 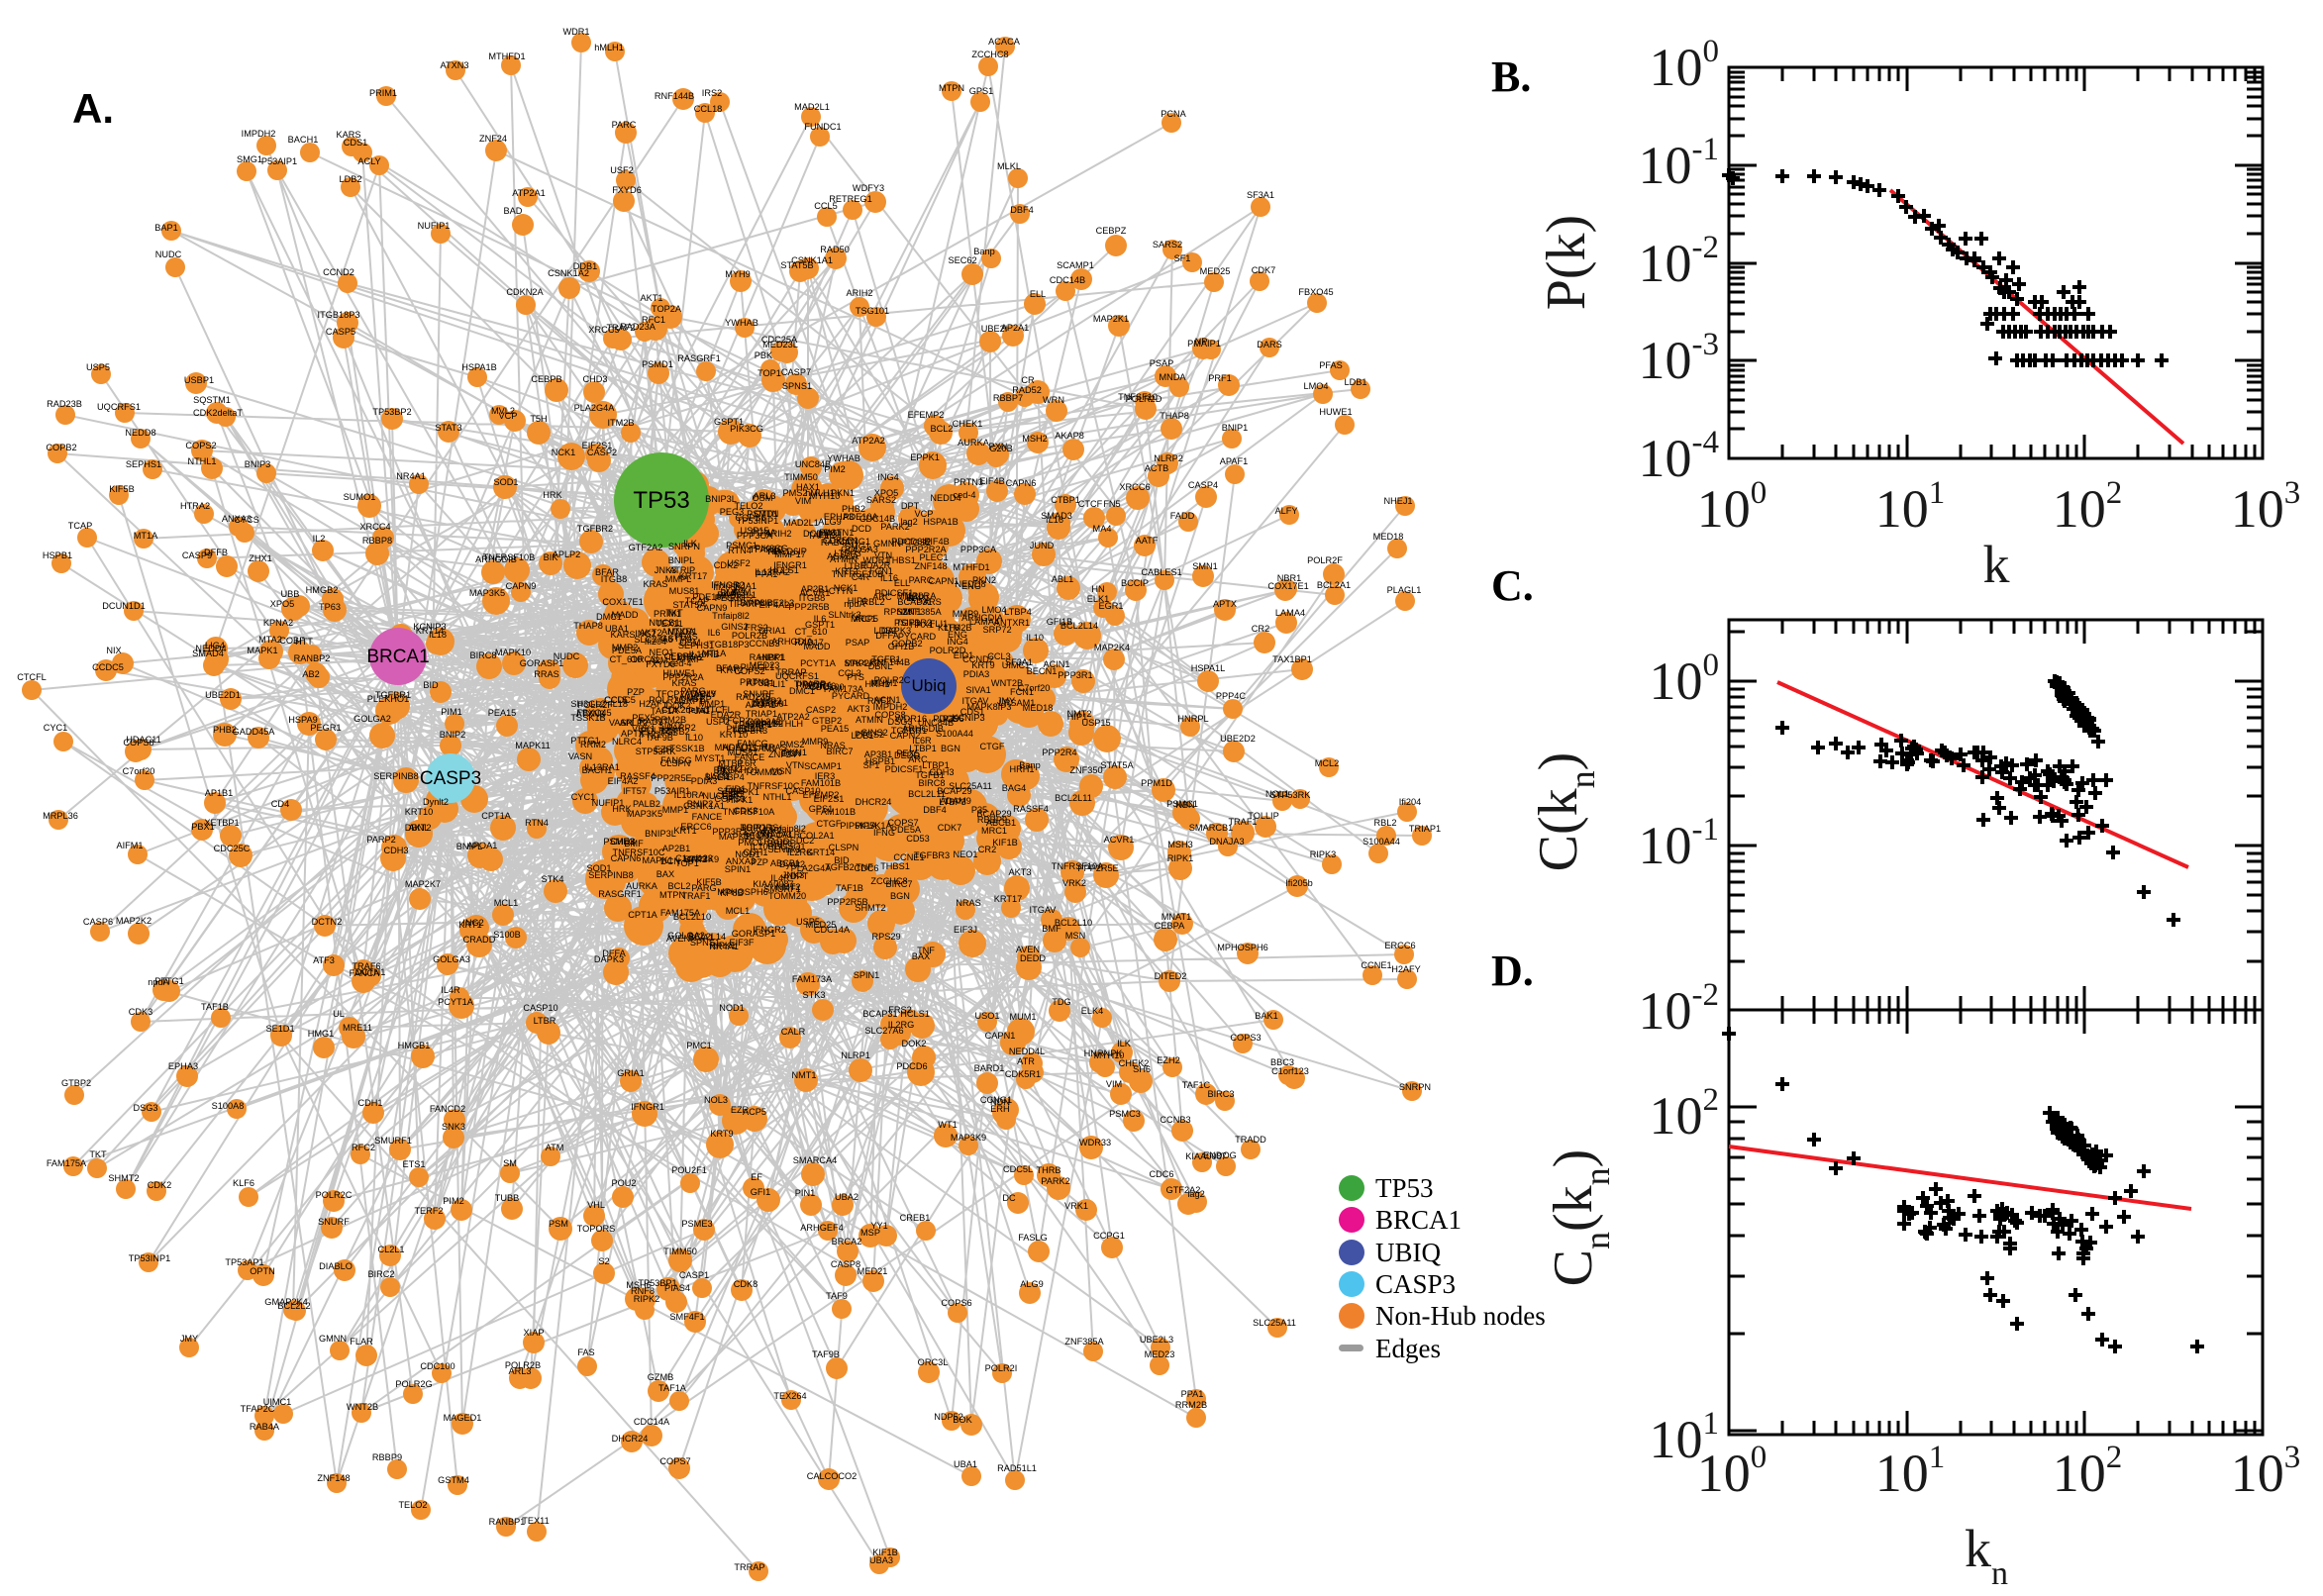 I want to click on svg-text: RNF144B, so click(x=674, y=96).